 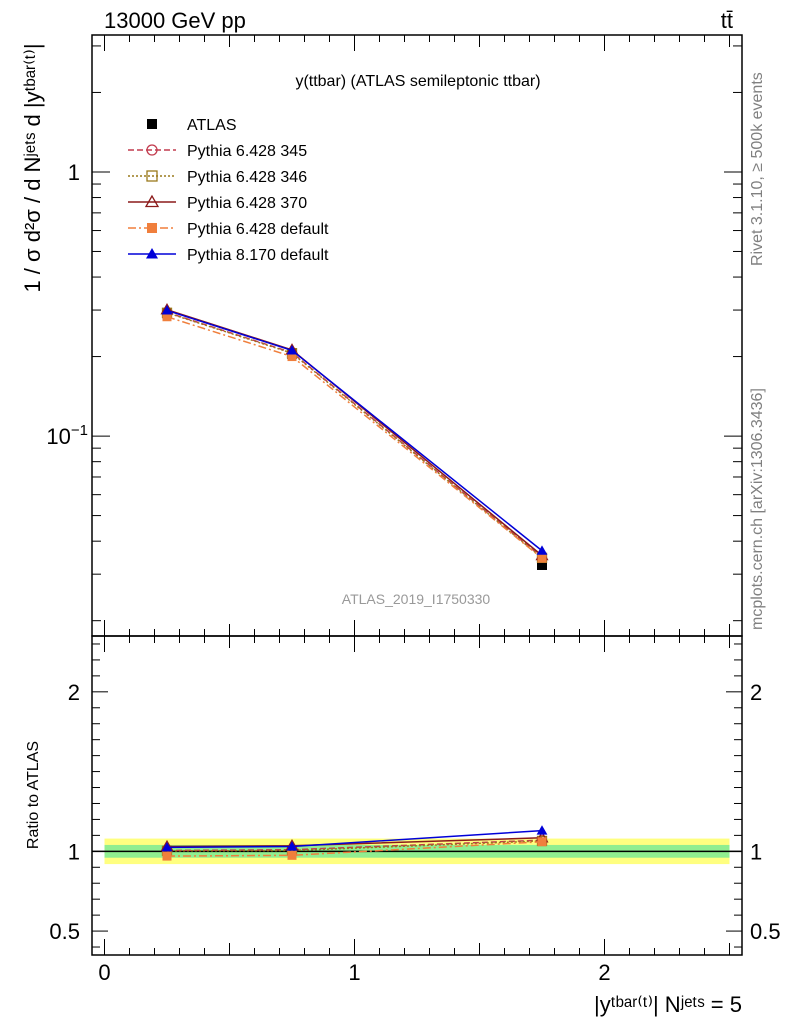 What do you see at coordinates (258, 229) in the screenshot?
I see `legend-label-pythia-6-428-default: Pythia 6.428 default` at bounding box center [258, 229].